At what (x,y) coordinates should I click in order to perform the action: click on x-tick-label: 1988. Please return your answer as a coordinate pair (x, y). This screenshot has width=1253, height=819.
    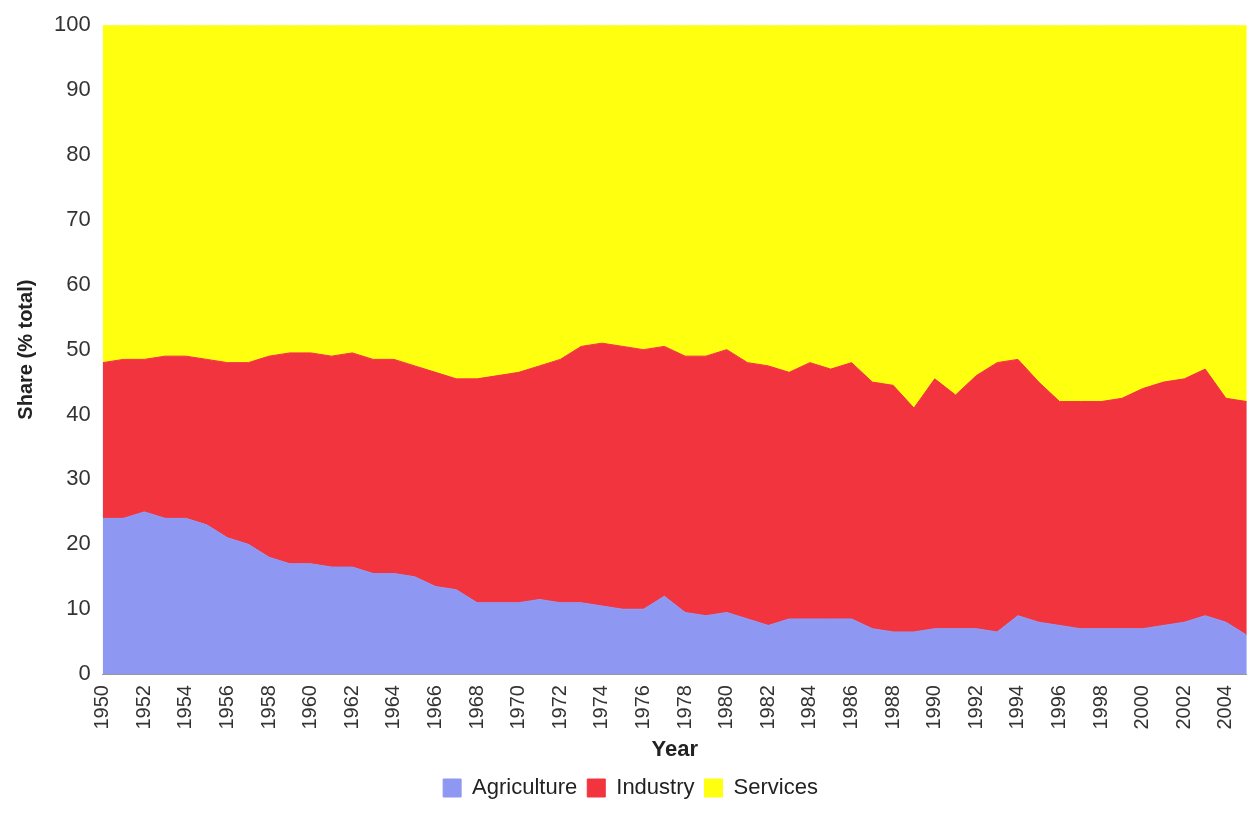
    Looking at the image, I should click on (891, 707).